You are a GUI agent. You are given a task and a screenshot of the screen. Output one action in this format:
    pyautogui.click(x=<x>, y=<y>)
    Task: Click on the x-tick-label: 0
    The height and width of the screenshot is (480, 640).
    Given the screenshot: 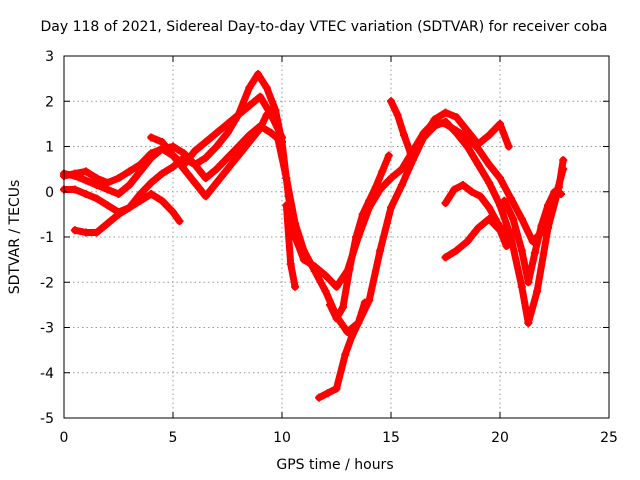 What is the action you would take?
    pyautogui.click(x=64, y=438)
    